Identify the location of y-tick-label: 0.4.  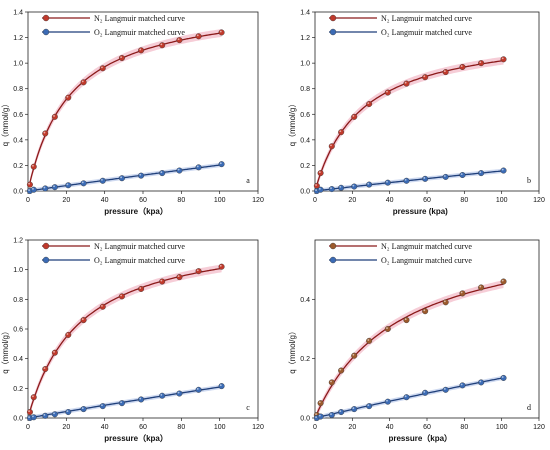
(305, 140).